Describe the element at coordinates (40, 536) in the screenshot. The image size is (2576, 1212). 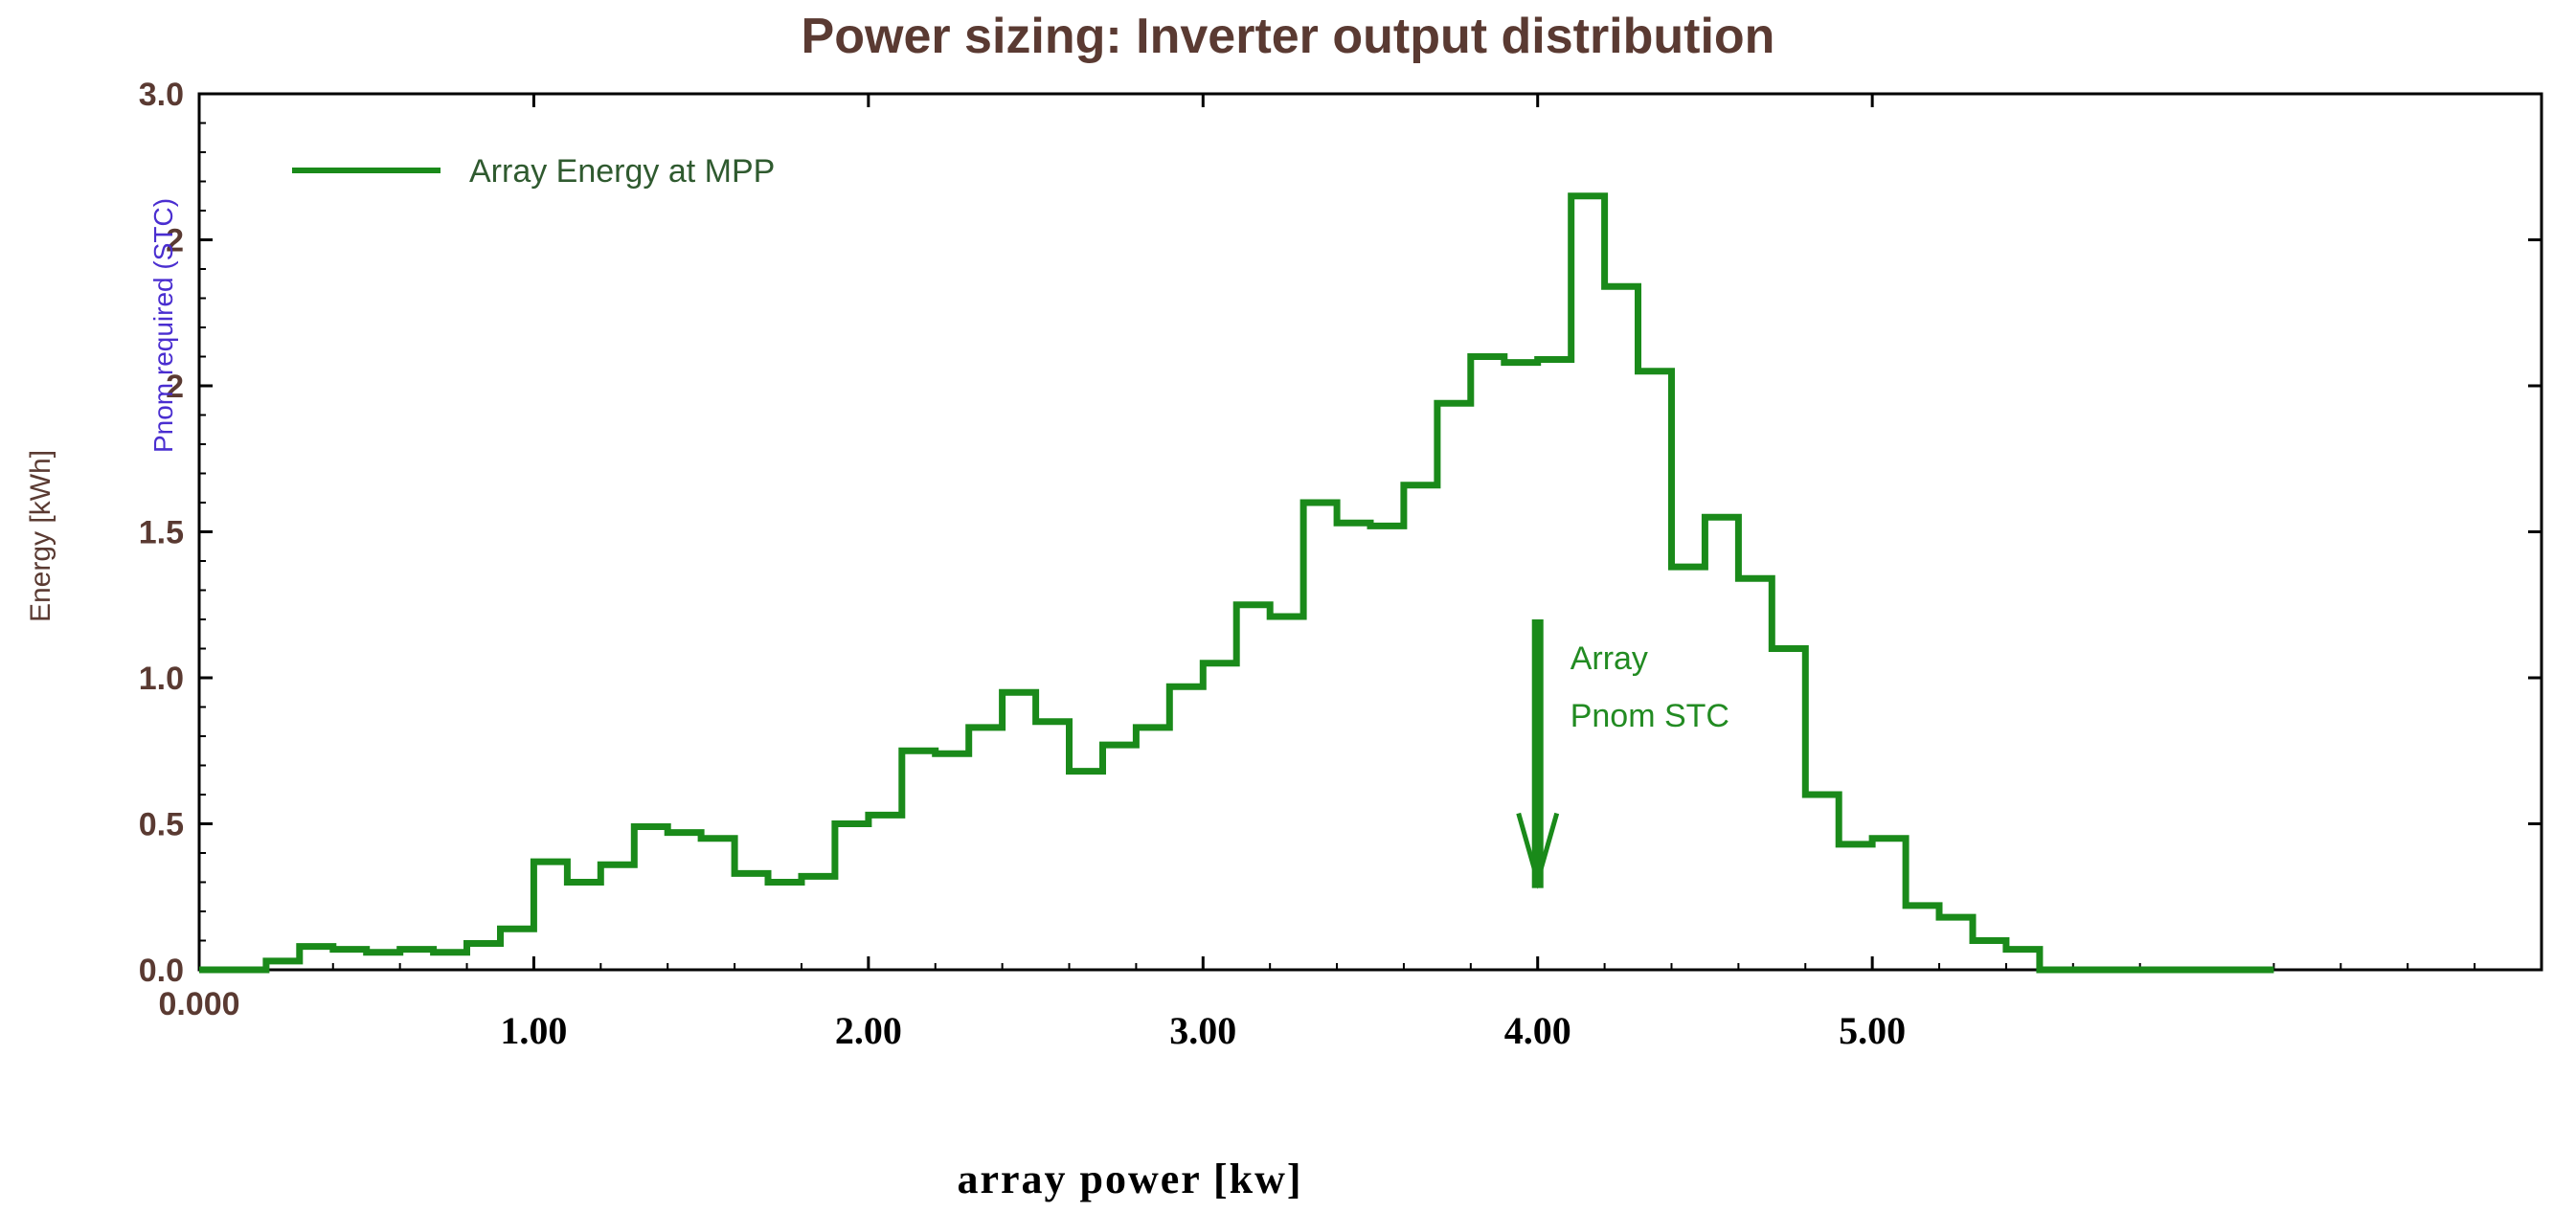
I see `y-axis-label: Energy [kWh]` at that location.